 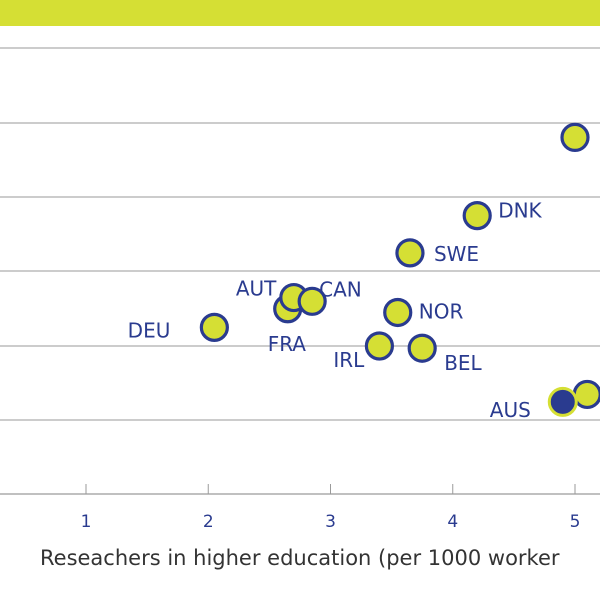 What do you see at coordinates (379, 346) in the screenshot?
I see `point-irl` at bounding box center [379, 346].